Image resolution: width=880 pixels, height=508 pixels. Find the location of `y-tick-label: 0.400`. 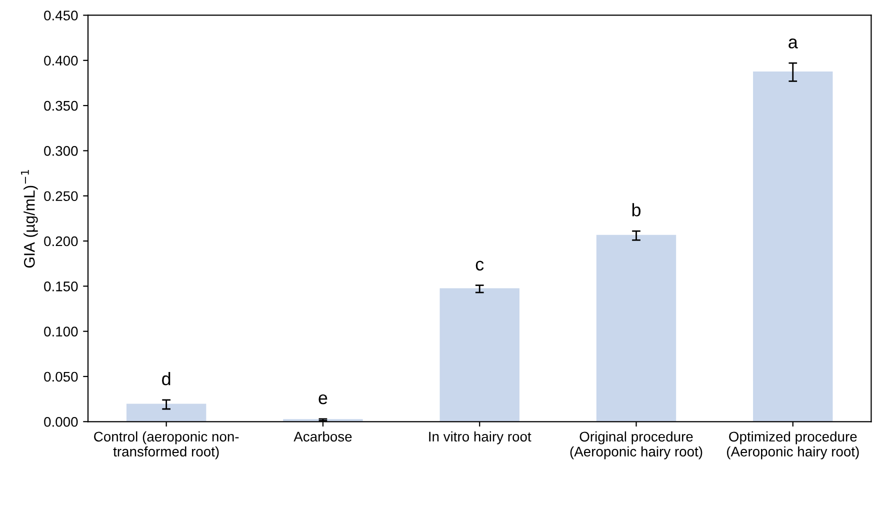

y-tick-label: 0.400 is located at coordinates (61, 61).